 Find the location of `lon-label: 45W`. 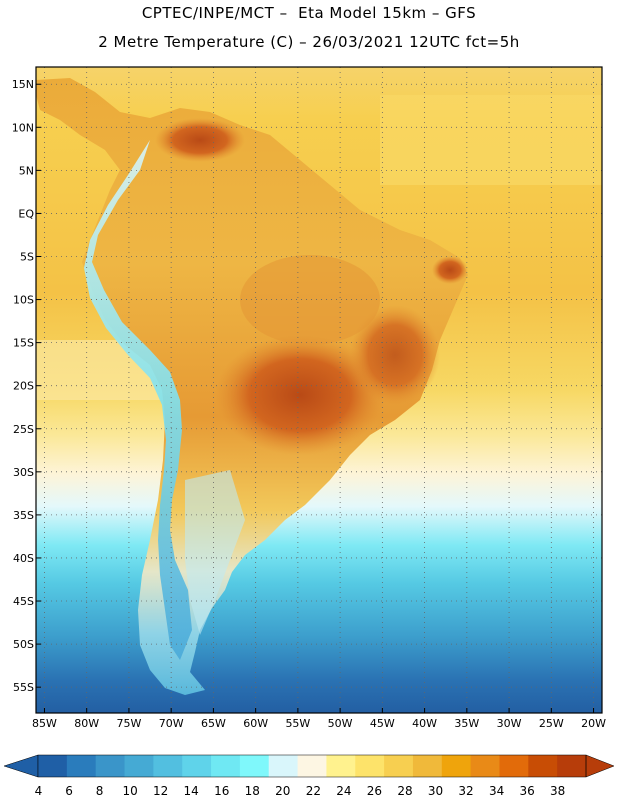

lon-label: 45W is located at coordinates (382, 723).